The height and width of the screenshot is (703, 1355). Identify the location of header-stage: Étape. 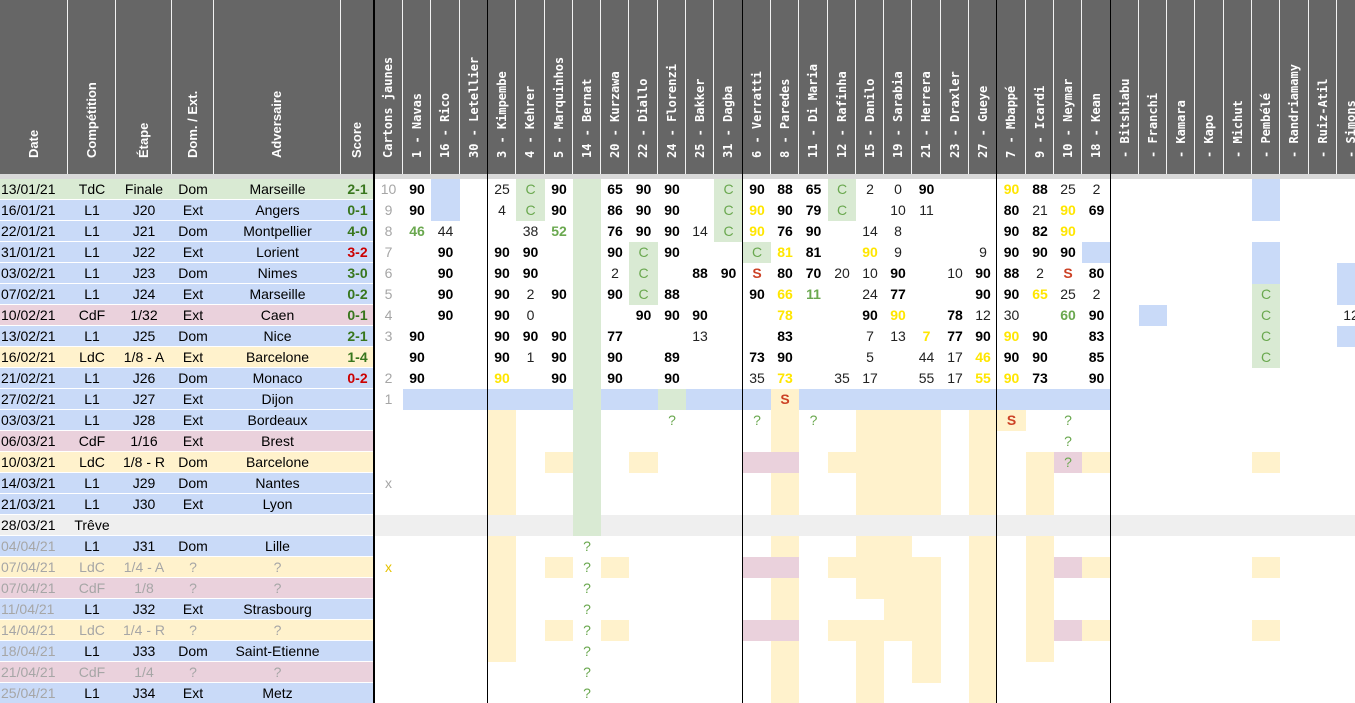
(144, 87).